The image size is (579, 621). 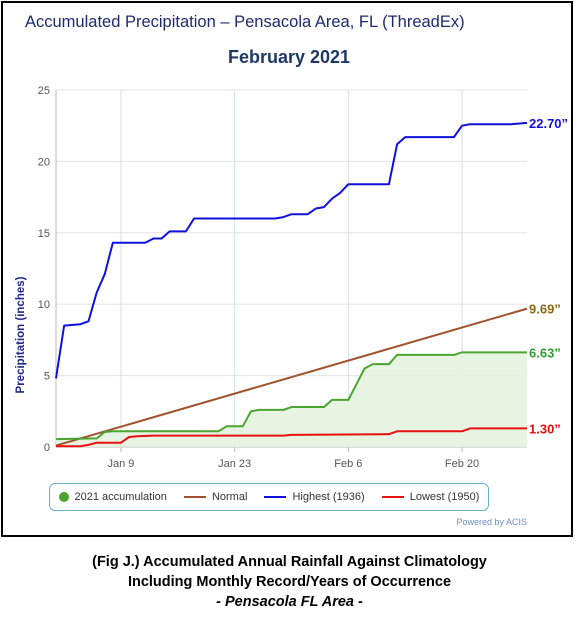 What do you see at coordinates (44, 305) in the screenshot?
I see `y-tick-label: 10` at bounding box center [44, 305].